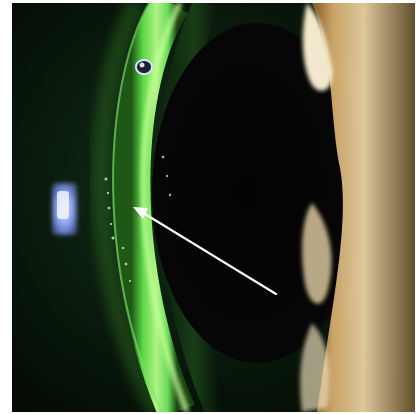 The image size is (419, 414). I want to click on bottom-right-reflection, so click(315, 367).